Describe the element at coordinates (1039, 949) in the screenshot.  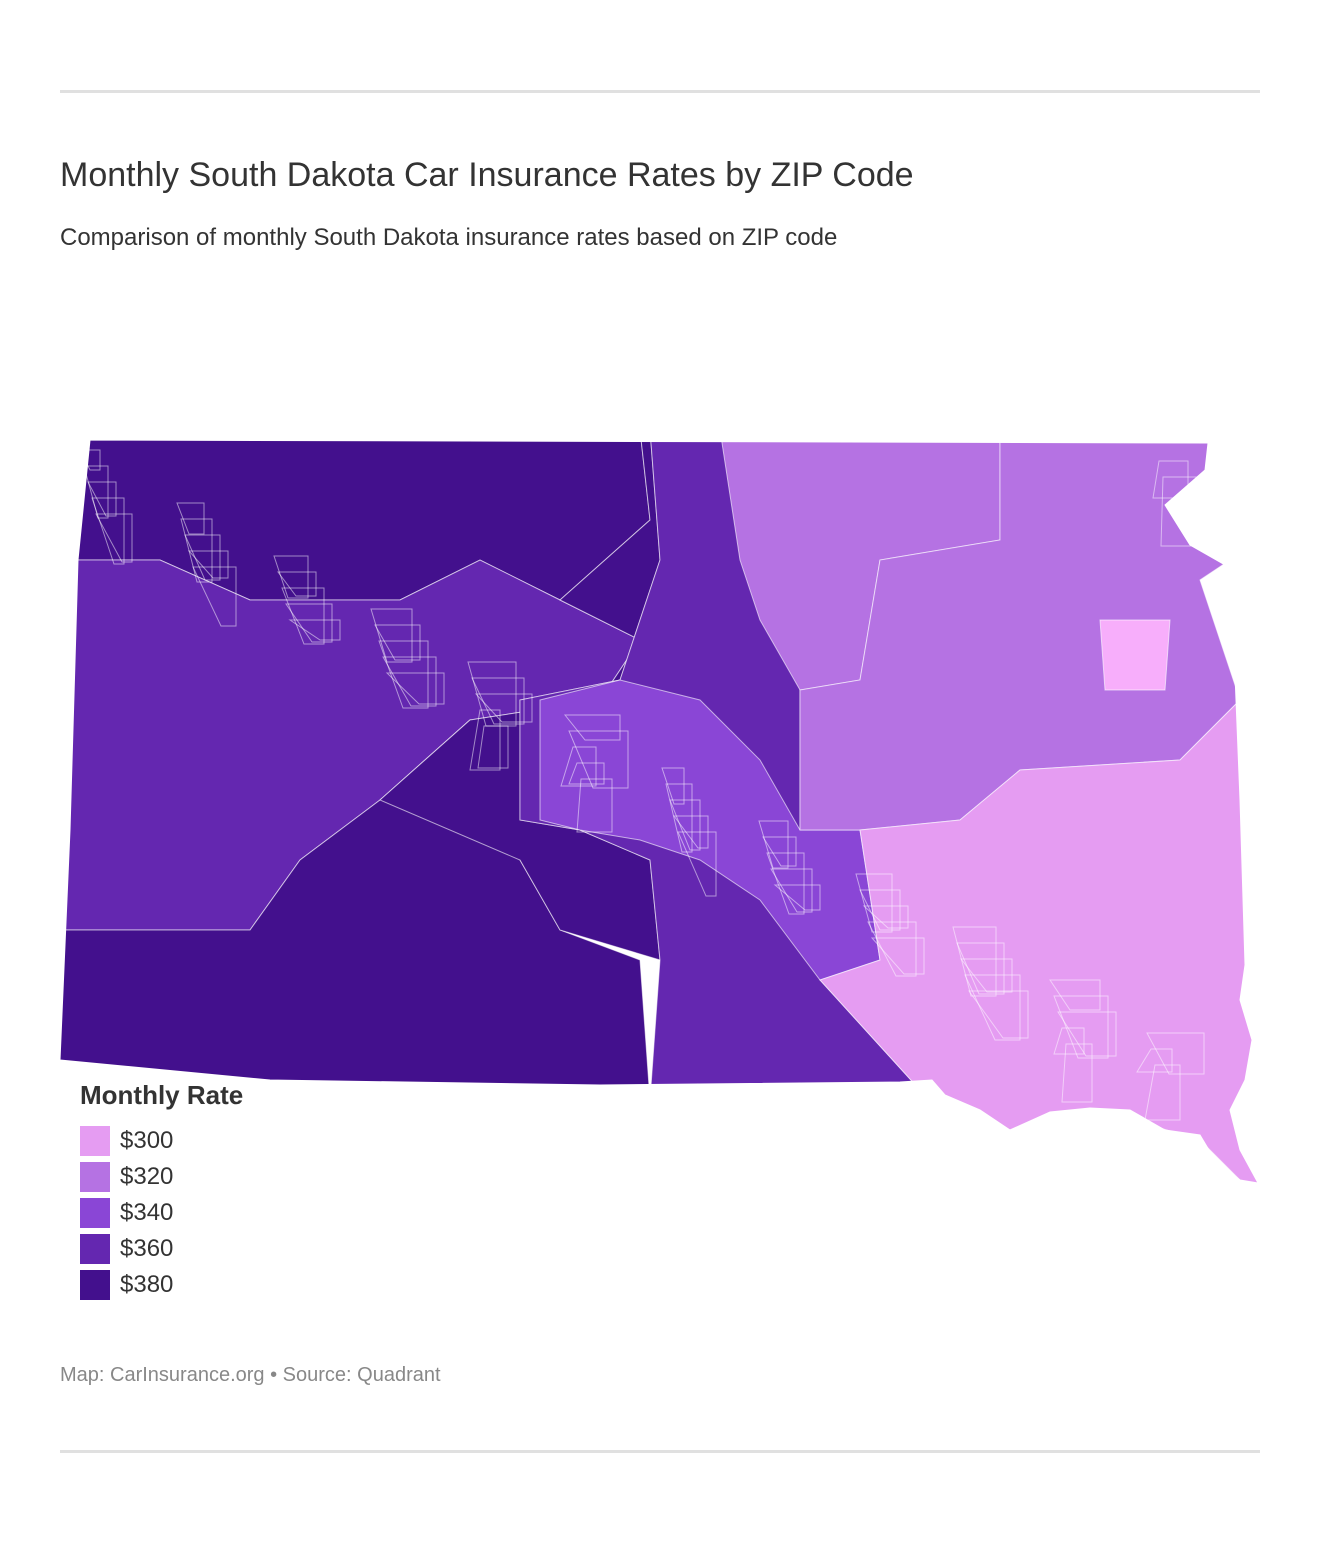
I see `map-region-southeast` at that location.